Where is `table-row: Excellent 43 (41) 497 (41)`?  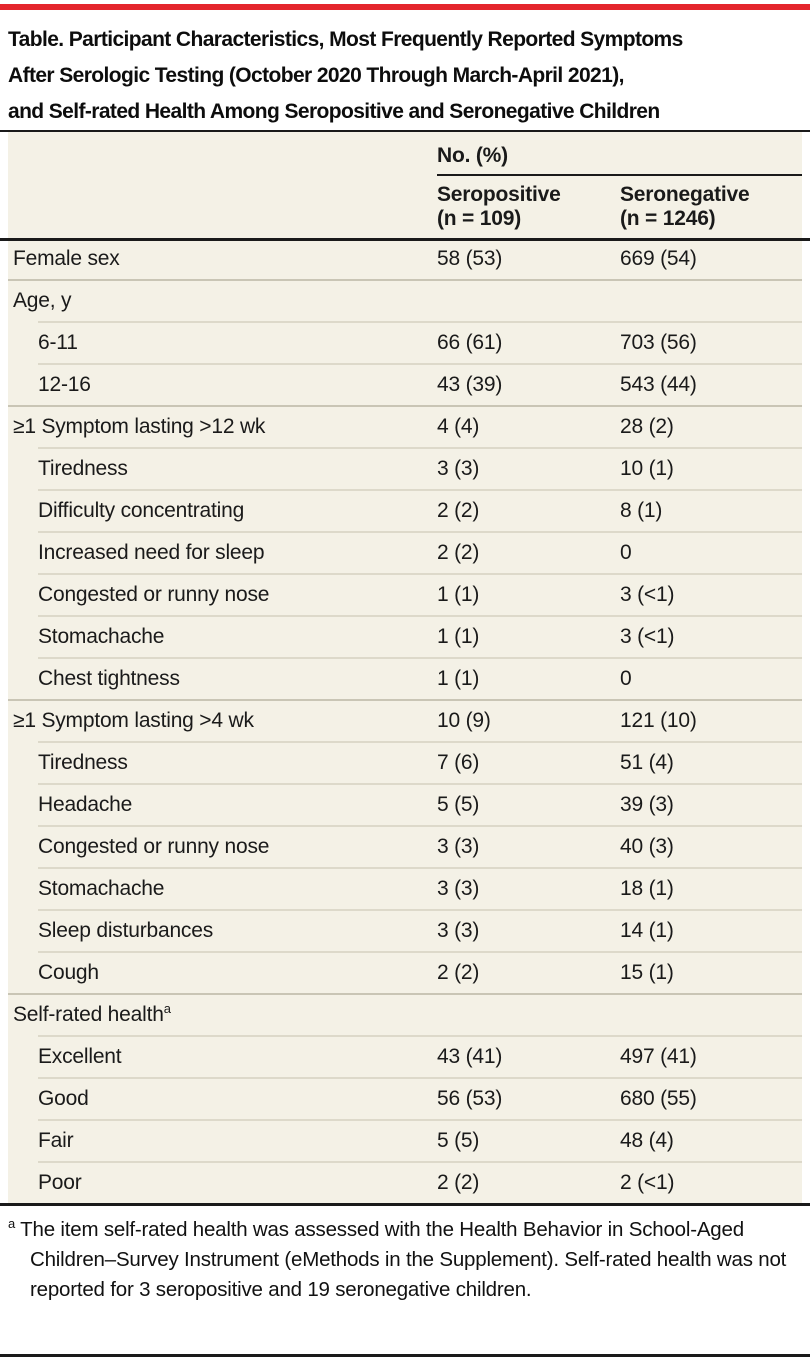 table-row: Excellent 43 (41) 497 (41) is located at coordinates (405, 1057).